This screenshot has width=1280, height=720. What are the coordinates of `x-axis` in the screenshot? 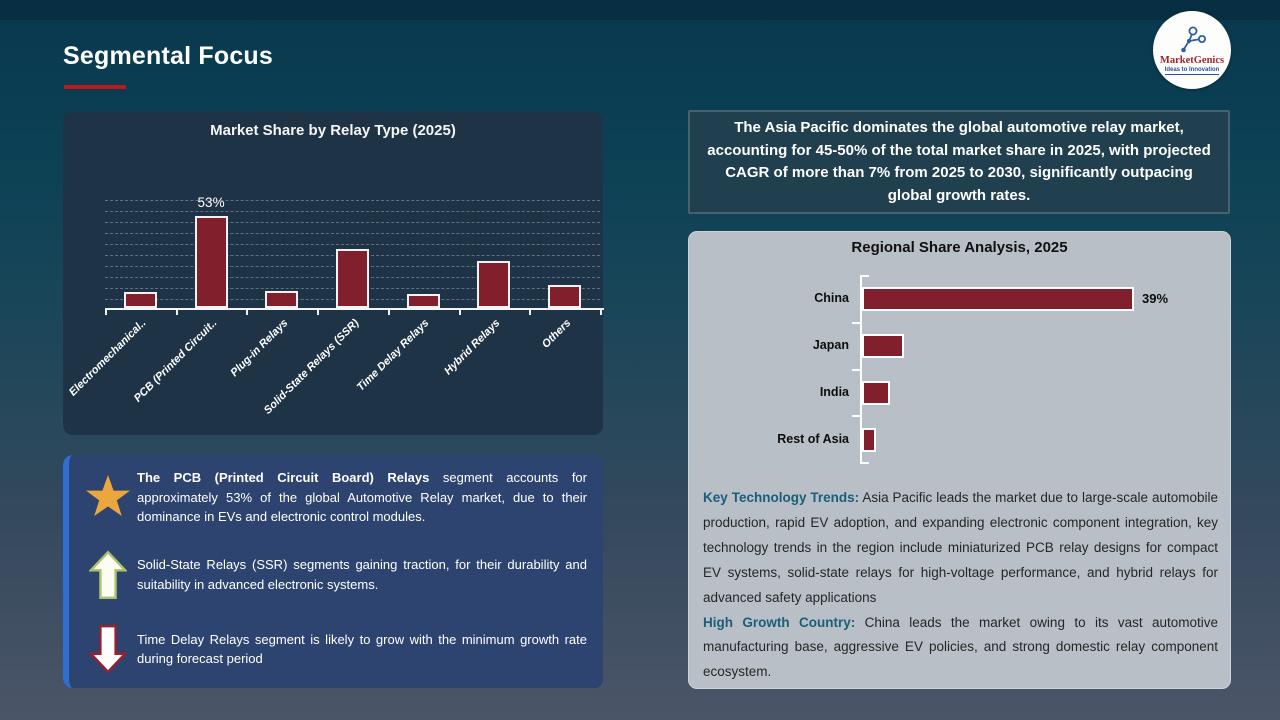 It's located at (354, 309).